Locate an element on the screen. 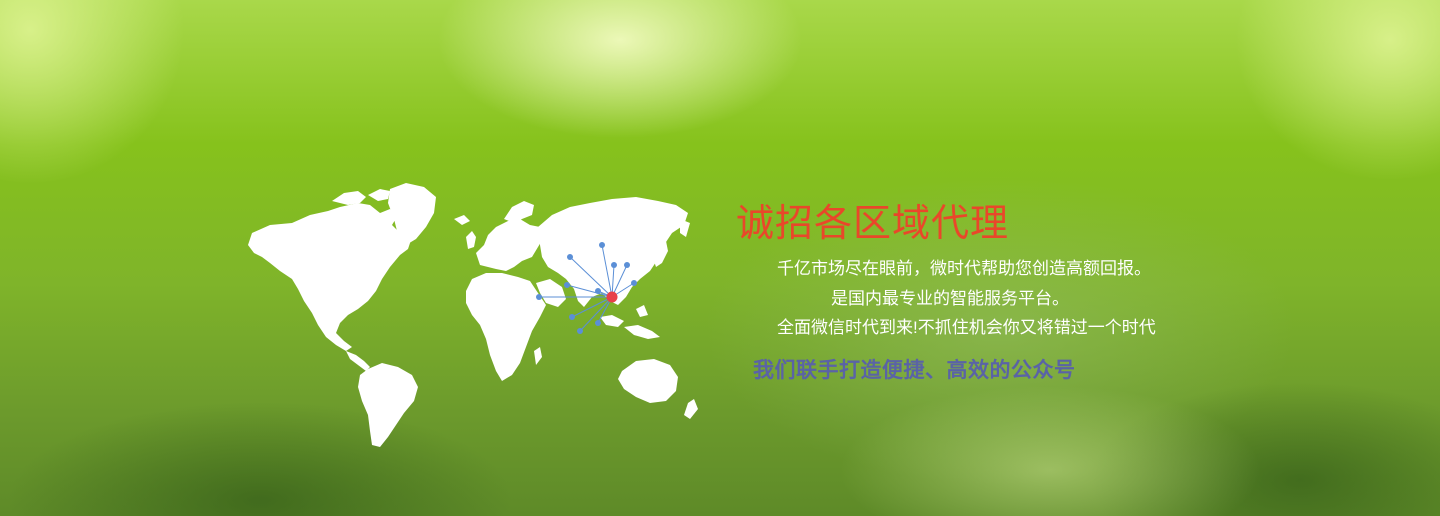 This screenshot has width=1440, height=516. scandinavia-shape is located at coordinates (519, 212).